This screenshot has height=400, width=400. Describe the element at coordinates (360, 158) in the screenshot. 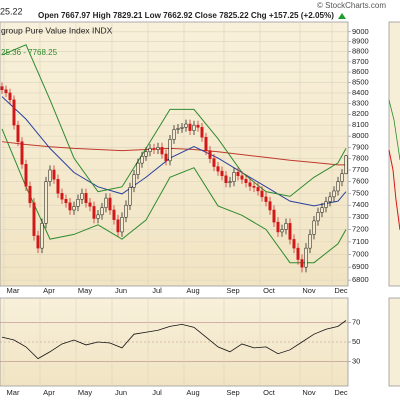

I see `y-tick-label: 7800` at that location.